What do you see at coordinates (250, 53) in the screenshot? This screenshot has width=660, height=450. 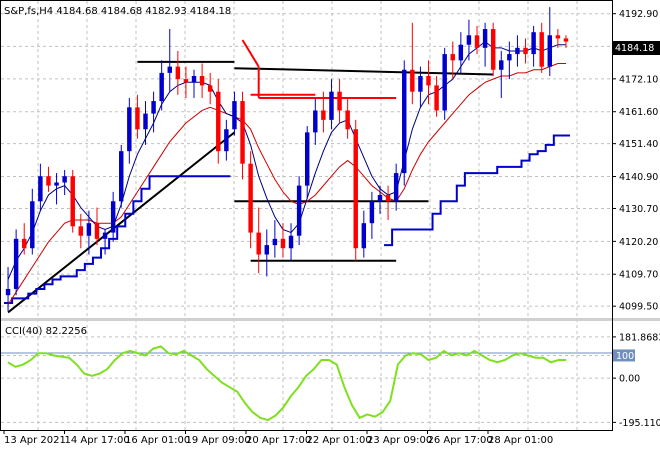 I see `red-resistance-line` at bounding box center [250, 53].